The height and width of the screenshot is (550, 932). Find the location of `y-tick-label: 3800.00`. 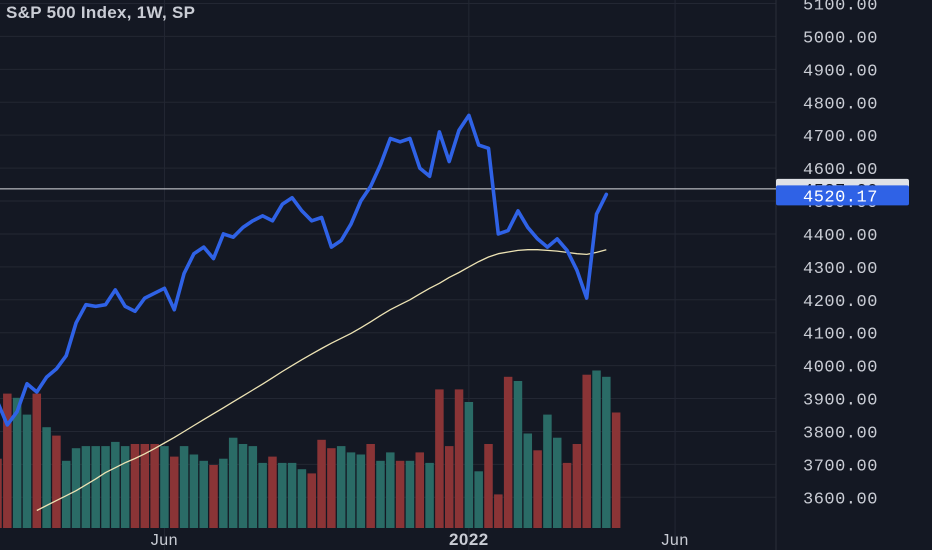

y-tick-label: 3800.00 is located at coordinates (840, 433).